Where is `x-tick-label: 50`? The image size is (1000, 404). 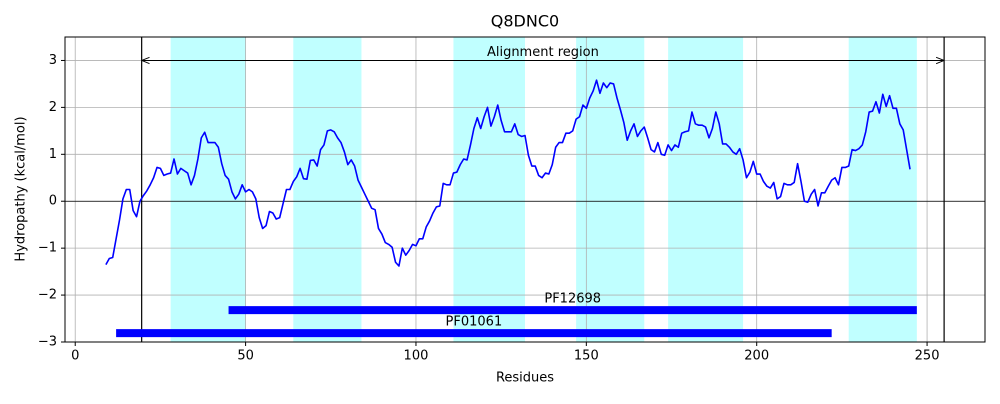 x-tick-label: 50 is located at coordinates (245, 356).